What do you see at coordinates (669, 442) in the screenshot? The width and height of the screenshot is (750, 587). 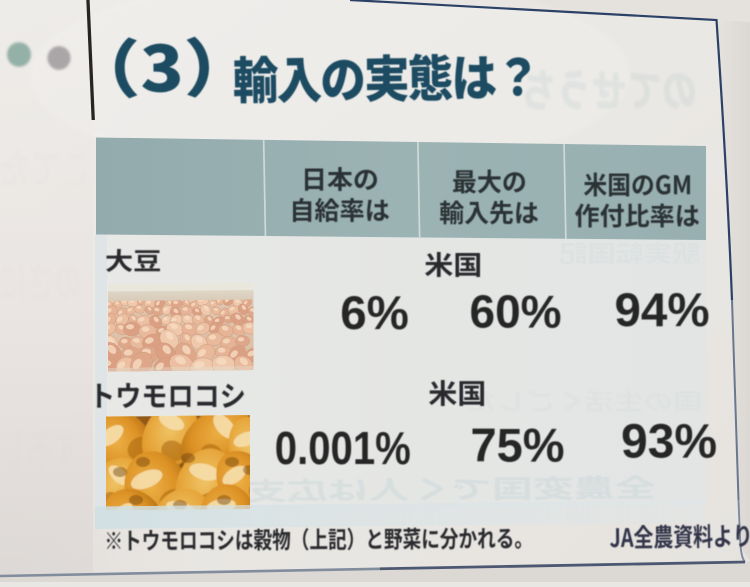 I see `svg-text: 93%` at bounding box center [669, 442].